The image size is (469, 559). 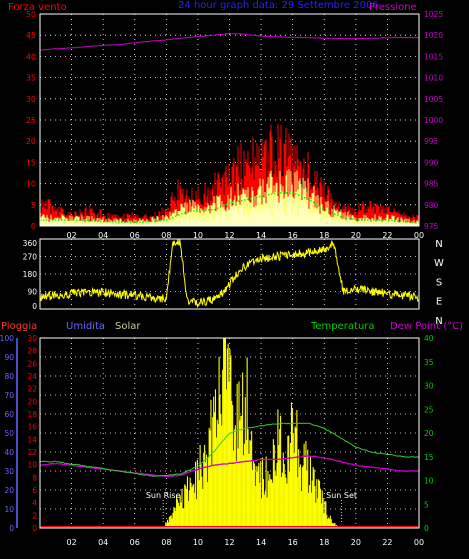 I want to click on wind-x-tick-label: 04, so click(x=103, y=235).